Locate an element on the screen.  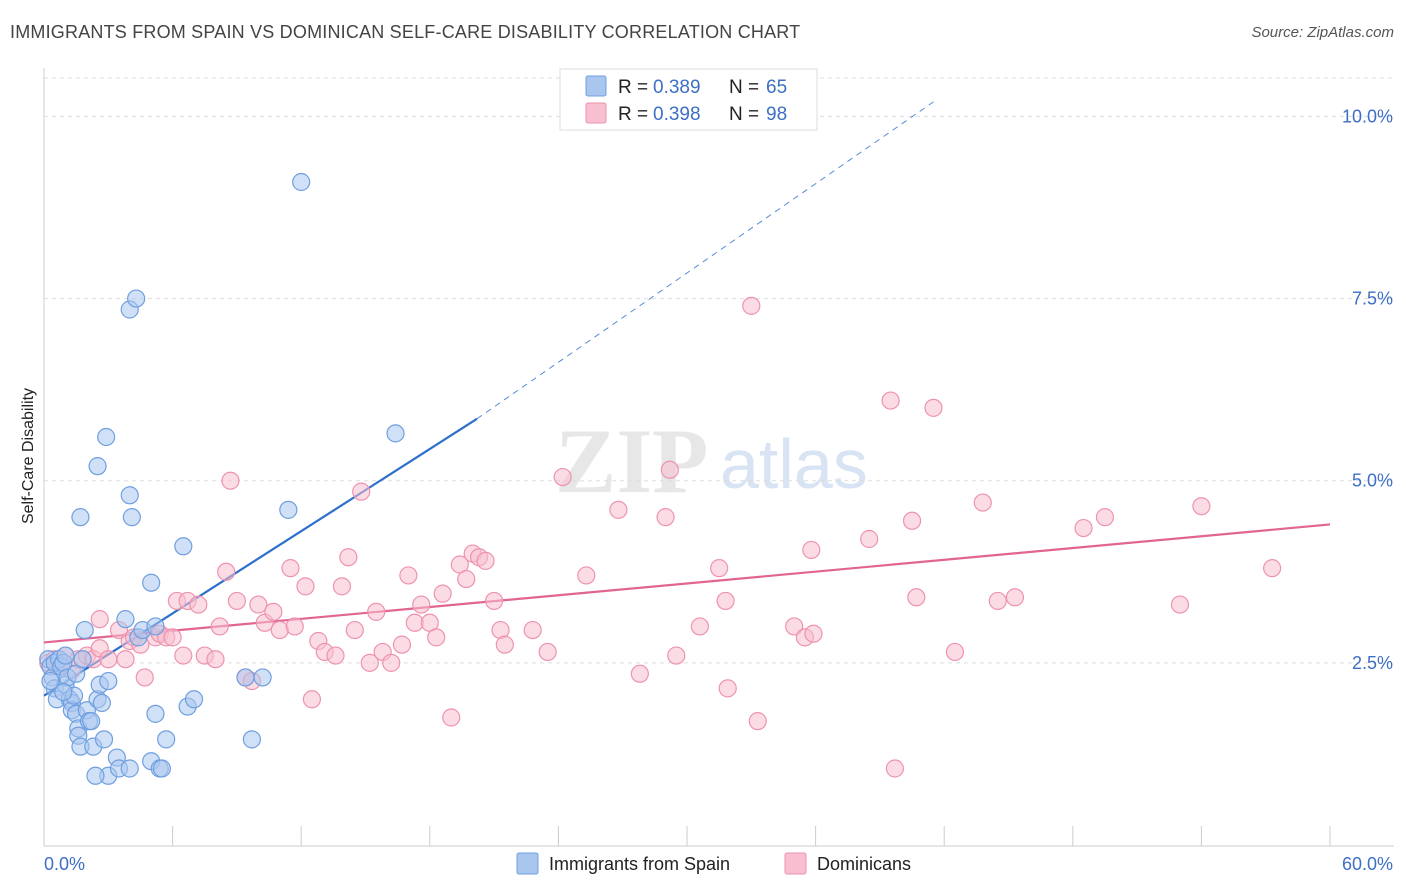
series-legend: Immigrants from Spain Dominicans is located at coordinates (713, 863).